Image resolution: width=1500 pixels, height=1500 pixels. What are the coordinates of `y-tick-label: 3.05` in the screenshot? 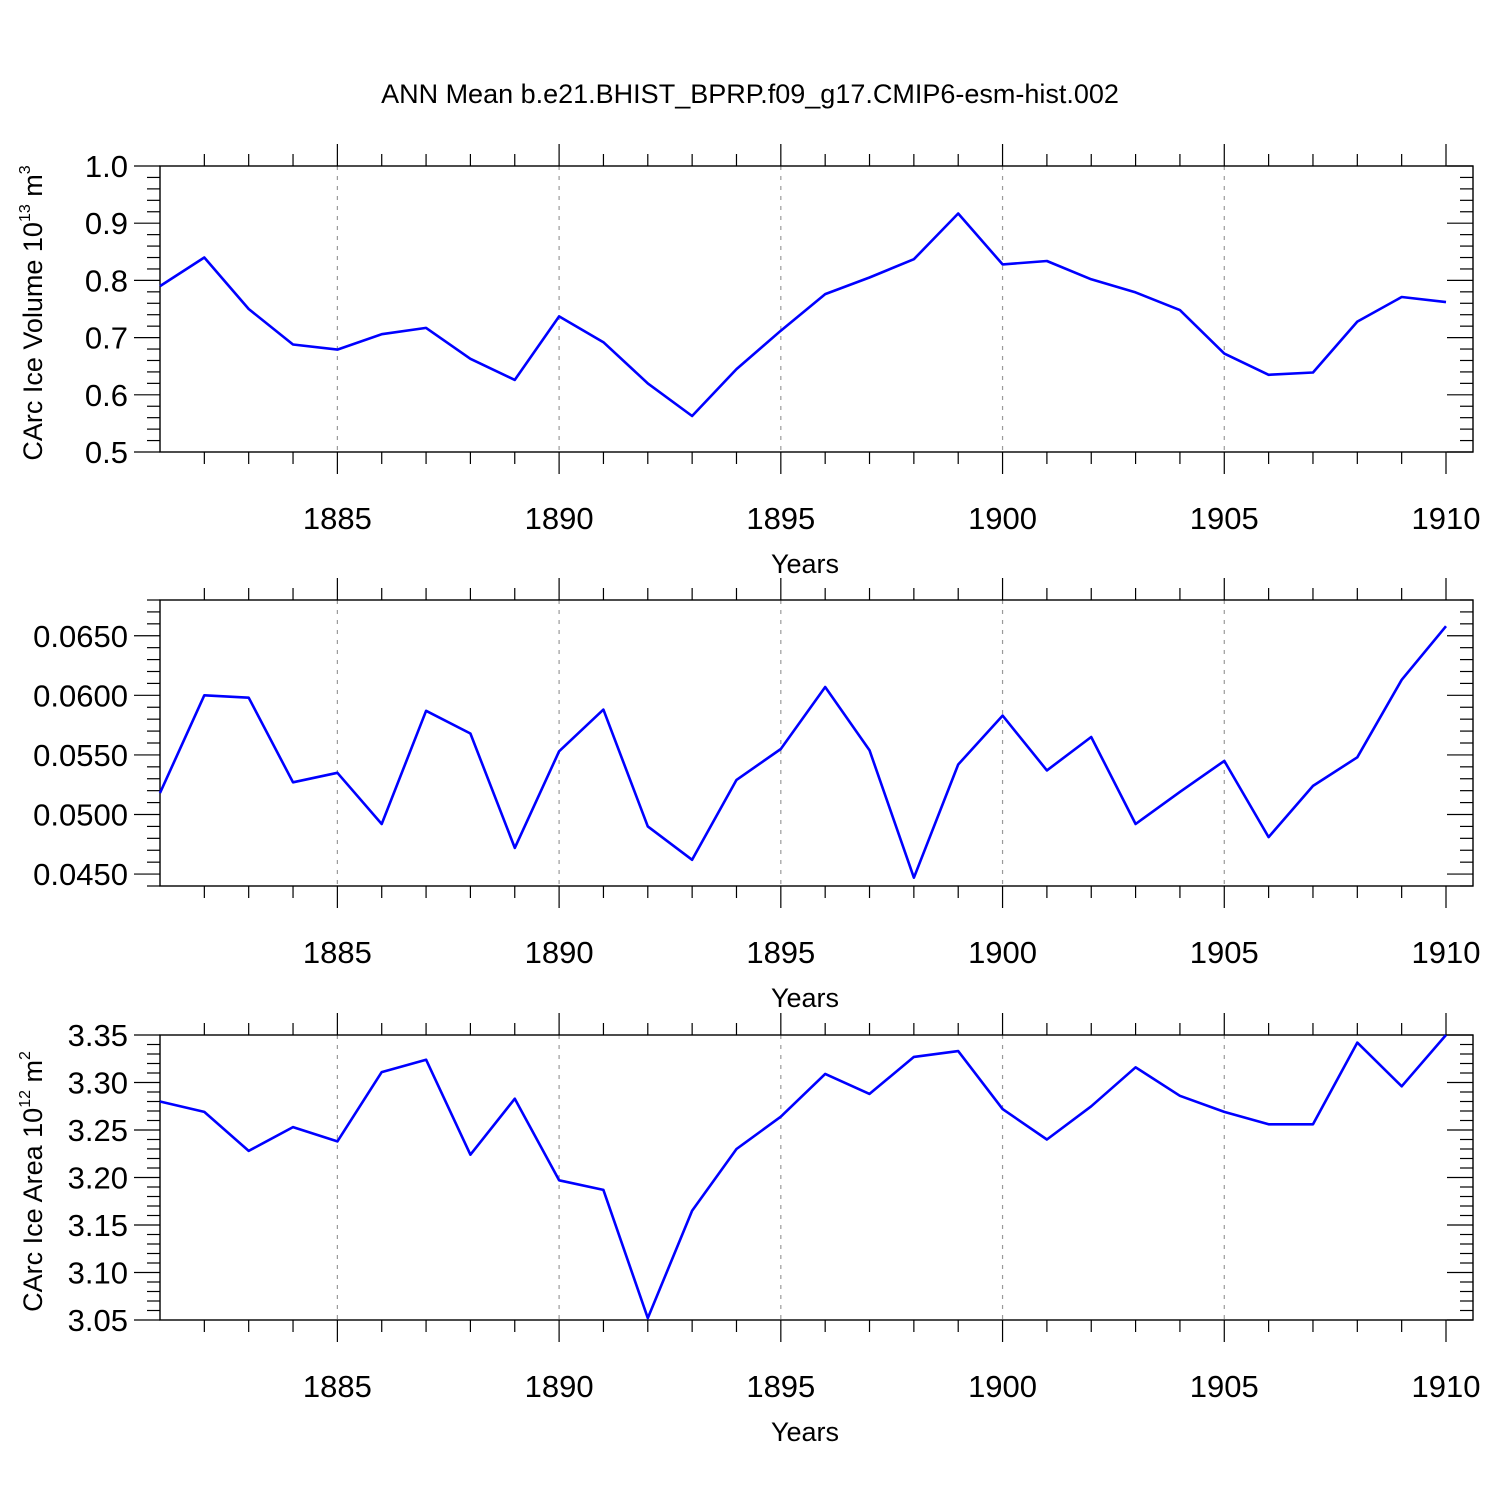 It's located at (98, 1320).